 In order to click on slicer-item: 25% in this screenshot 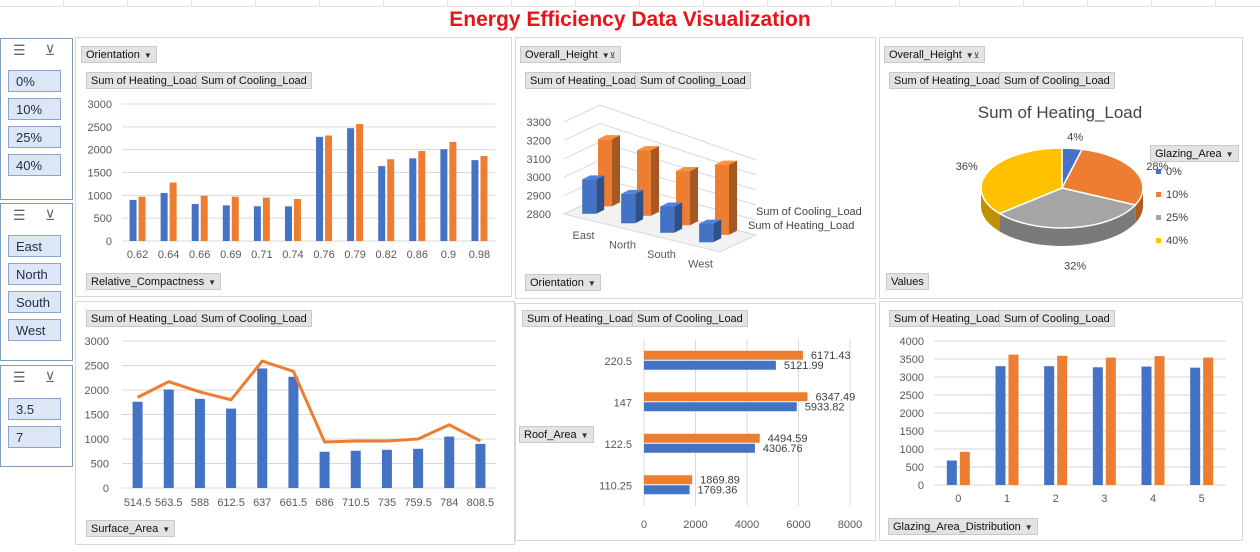, I will do `click(34, 137)`.